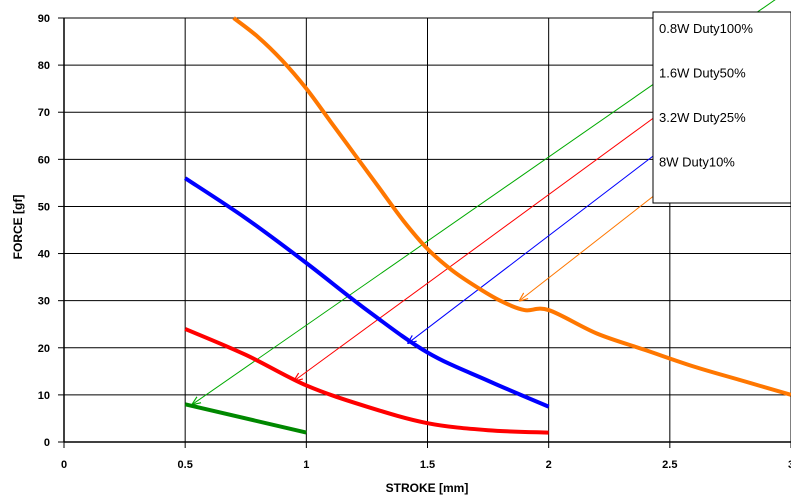  What do you see at coordinates (702, 73) in the screenshot?
I see `legend-entry: 1.6W Duty50%` at bounding box center [702, 73].